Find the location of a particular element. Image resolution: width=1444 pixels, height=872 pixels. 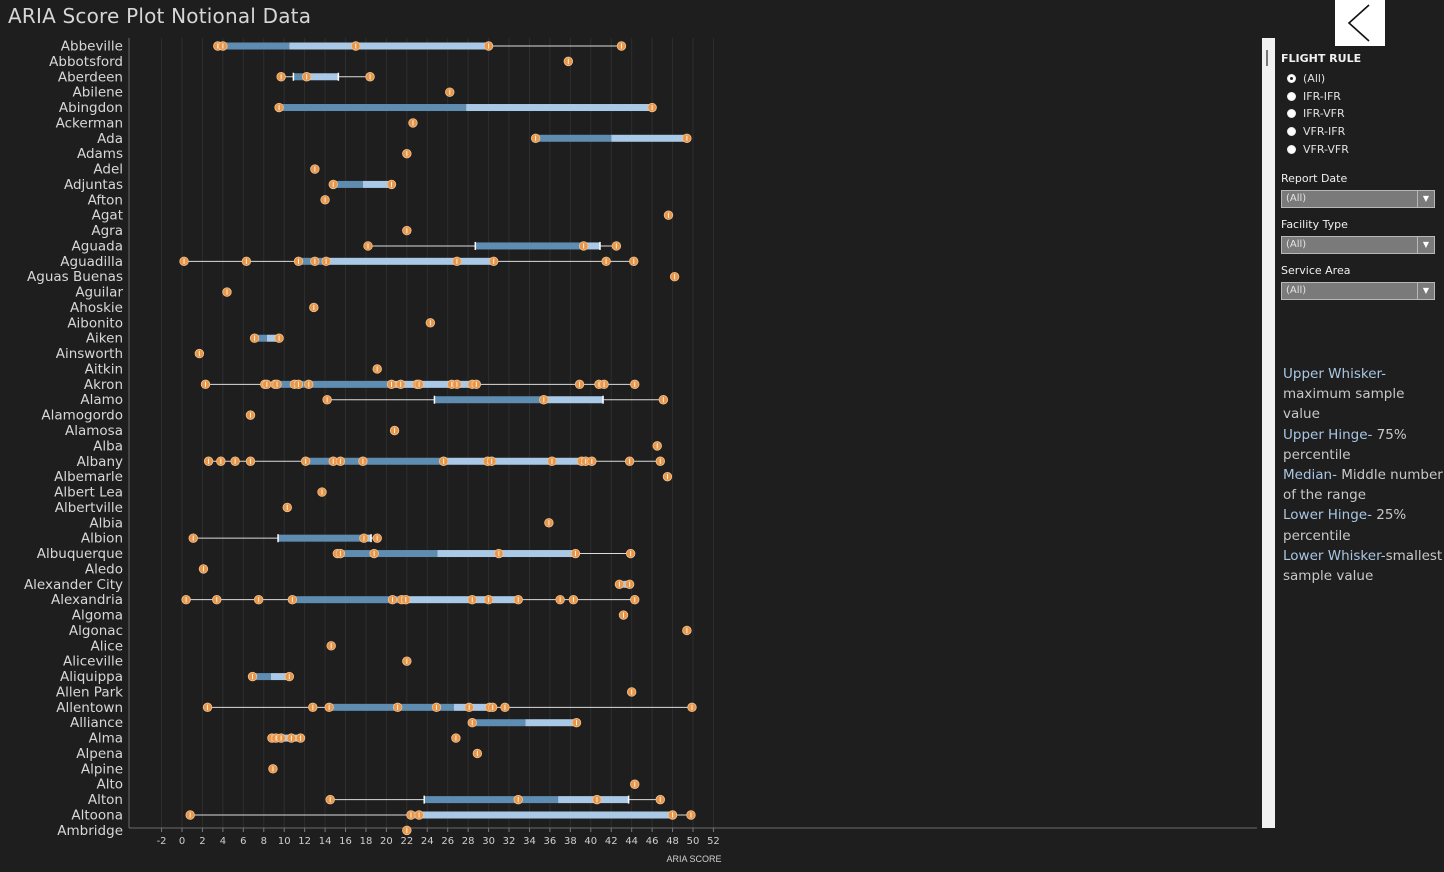

row-label: Altoona is located at coordinates (97, 816).